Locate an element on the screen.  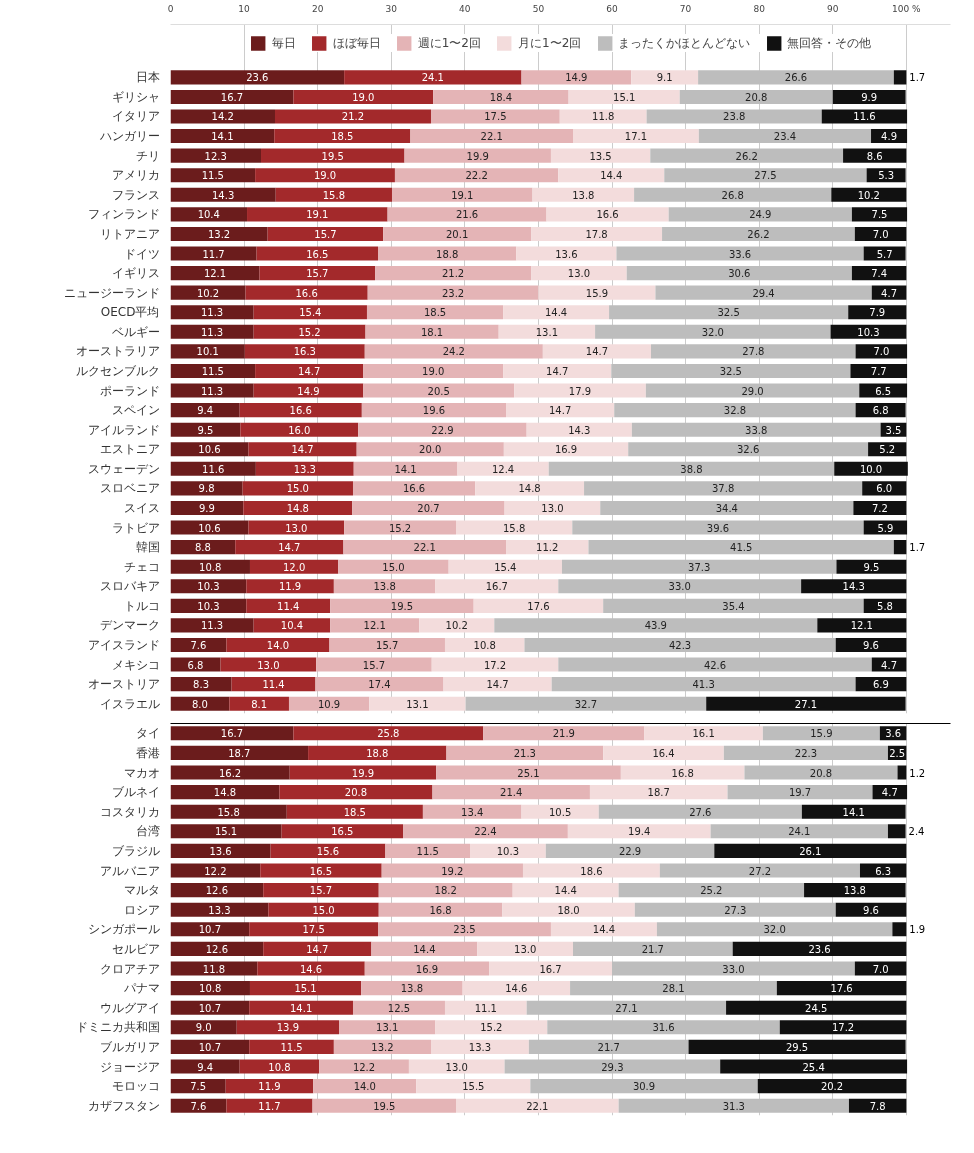
data-label: 13.3 is located at coordinates (480, 1047).